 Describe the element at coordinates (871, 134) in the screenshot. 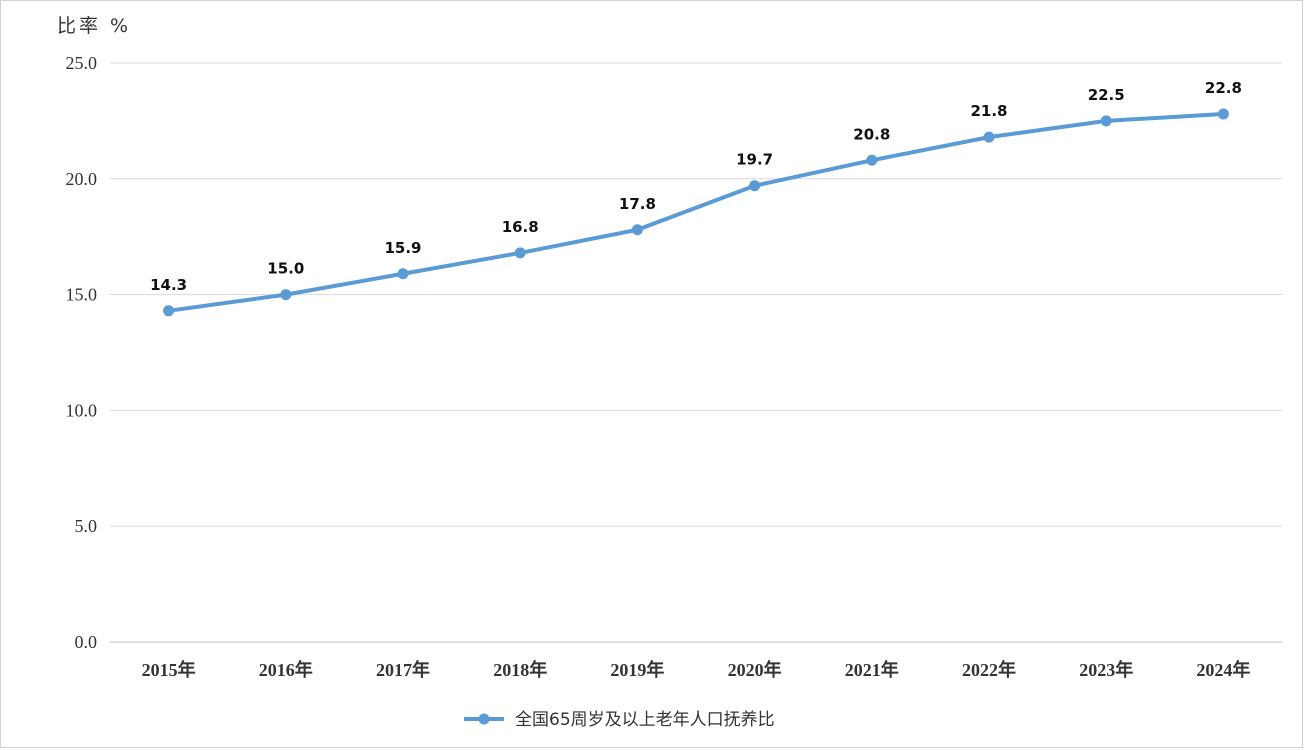

I see `data-label: 20.8` at that location.